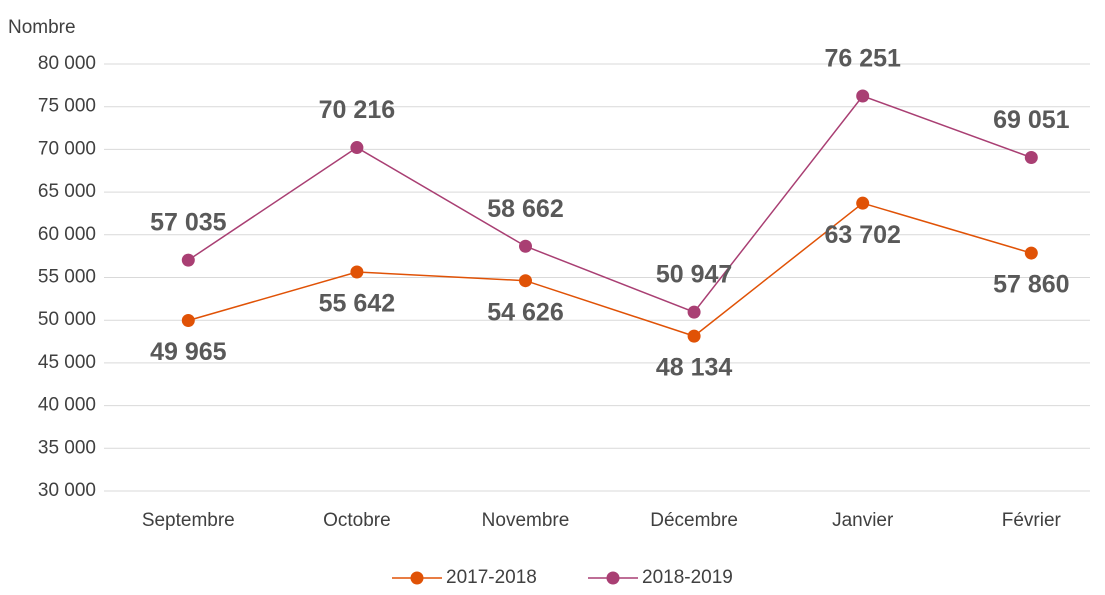 The height and width of the screenshot is (595, 1105). What do you see at coordinates (1031, 285) in the screenshot?
I see `data-label: 57 860` at bounding box center [1031, 285].